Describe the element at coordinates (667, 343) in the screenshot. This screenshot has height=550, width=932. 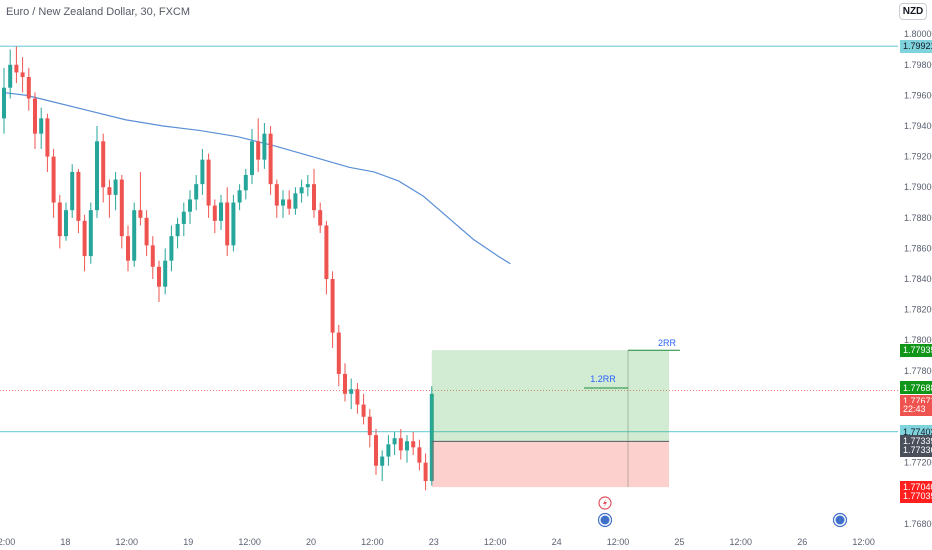
I see `target2-label: 2RR` at that location.